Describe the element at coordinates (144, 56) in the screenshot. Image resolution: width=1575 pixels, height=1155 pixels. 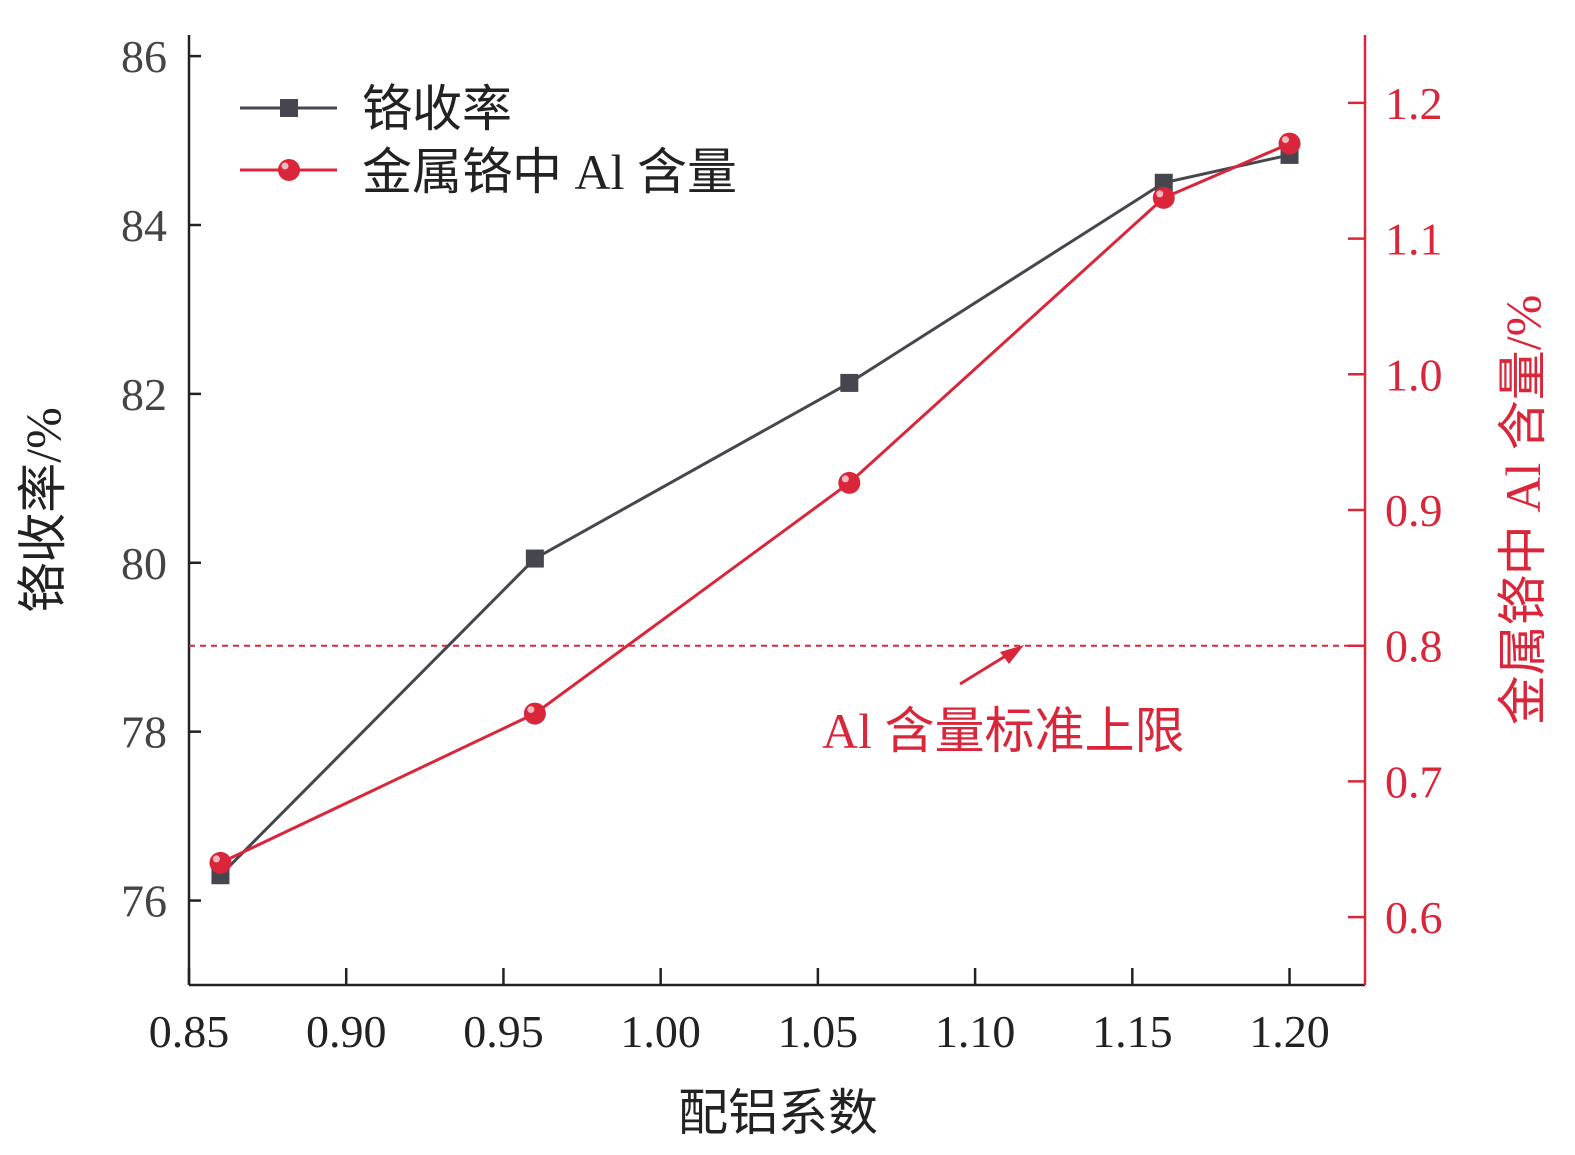
I see `left-y-tick-label: 86` at that location.